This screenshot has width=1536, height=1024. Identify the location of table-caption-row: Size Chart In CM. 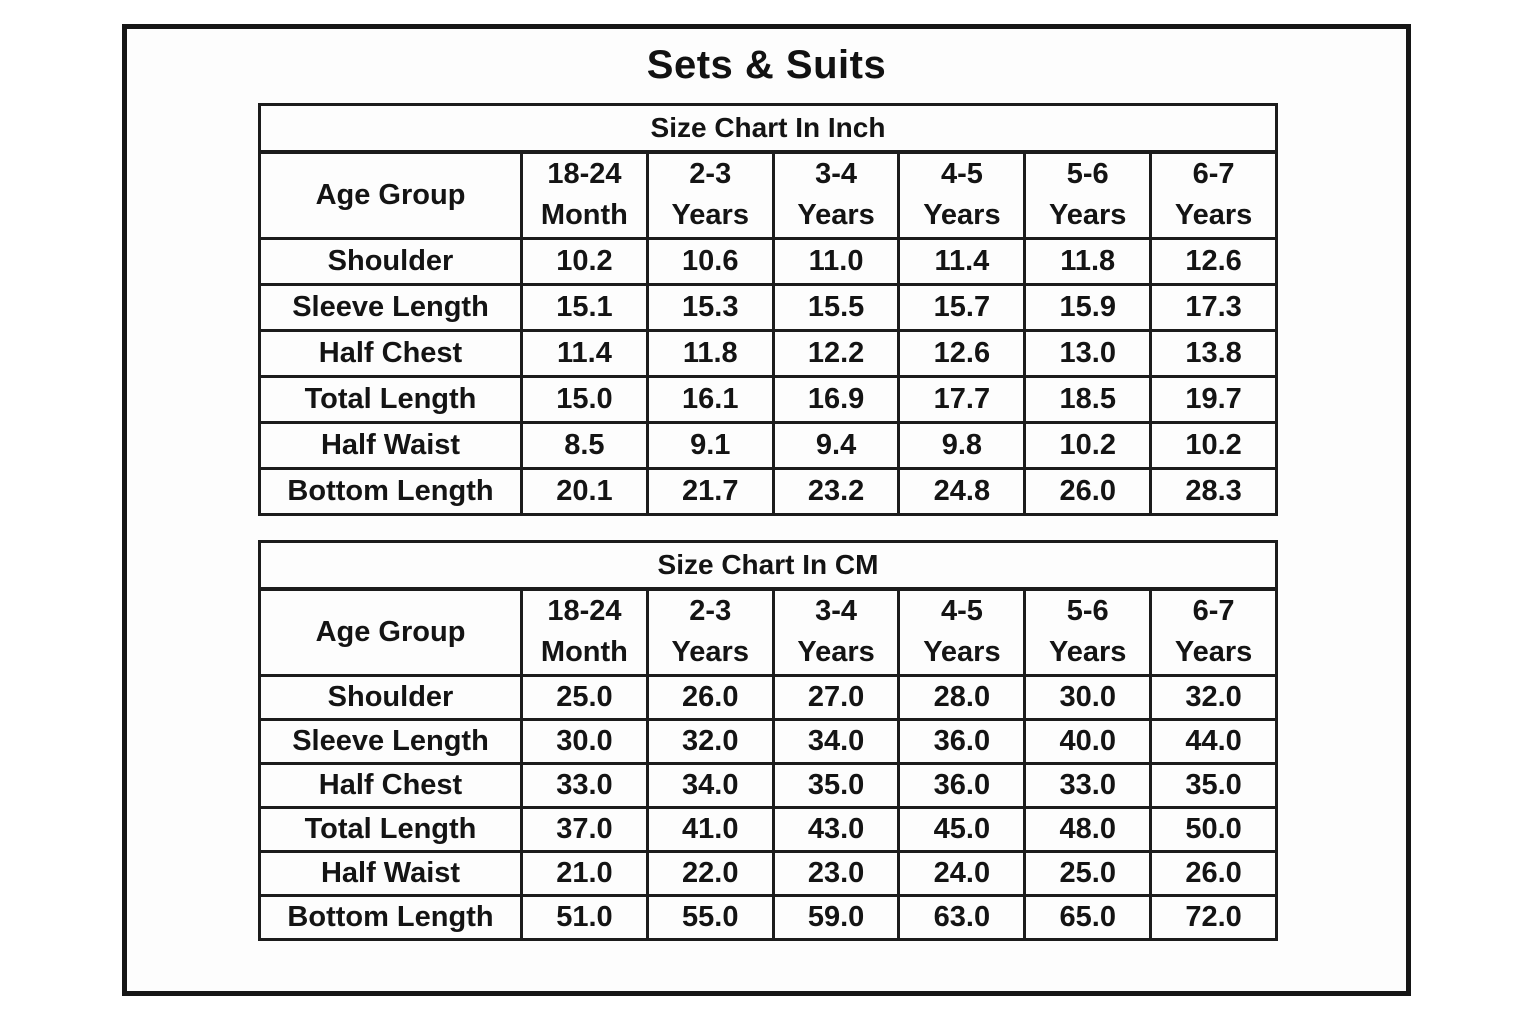
(768, 565).